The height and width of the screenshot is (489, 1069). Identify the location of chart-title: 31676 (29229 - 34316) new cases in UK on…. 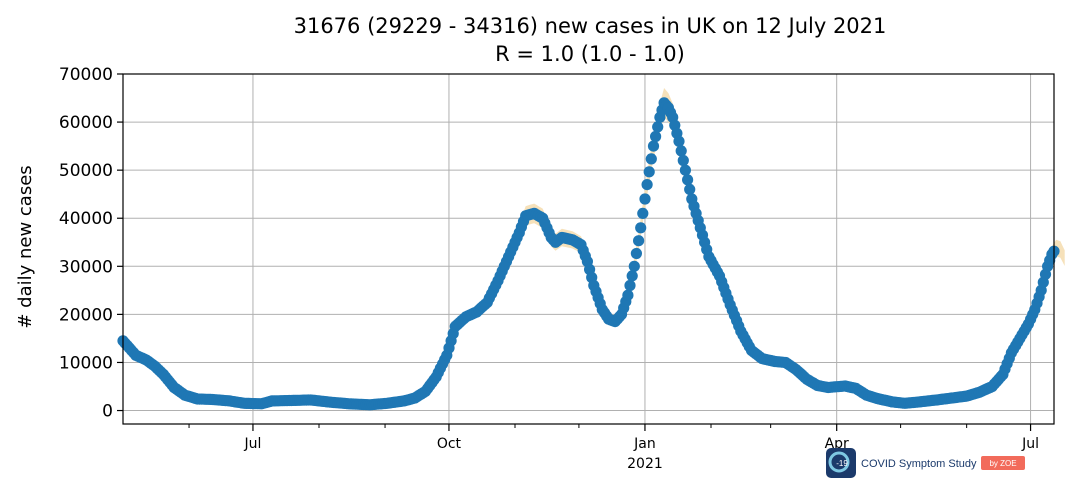
(590, 26).